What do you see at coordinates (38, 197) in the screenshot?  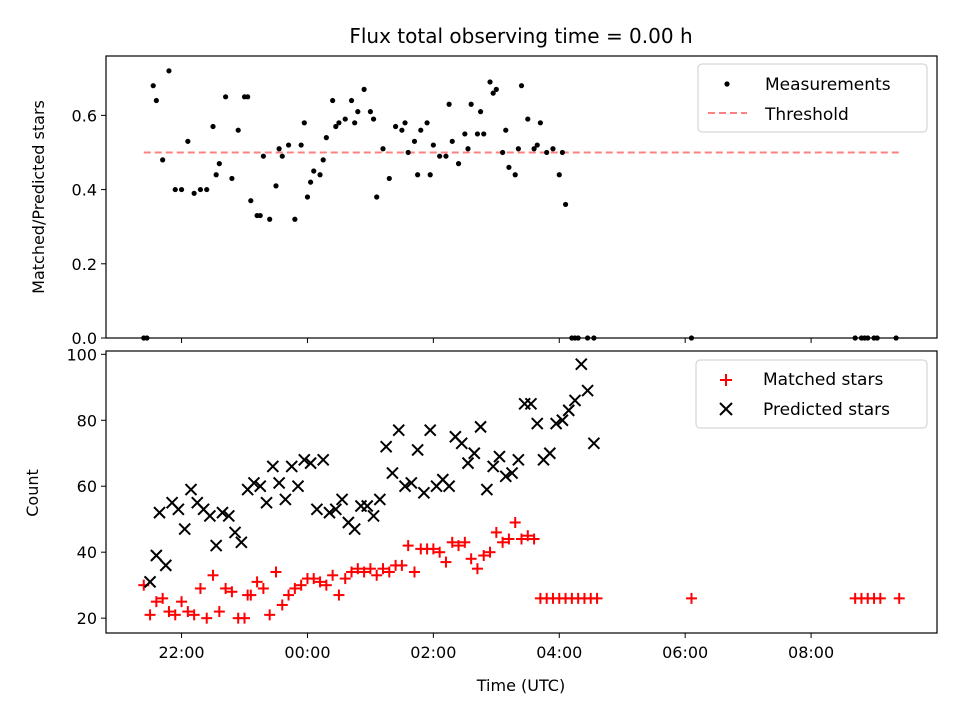 I see `ratio-y-axis-label: Matched/Predicted stars` at bounding box center [38, 197].